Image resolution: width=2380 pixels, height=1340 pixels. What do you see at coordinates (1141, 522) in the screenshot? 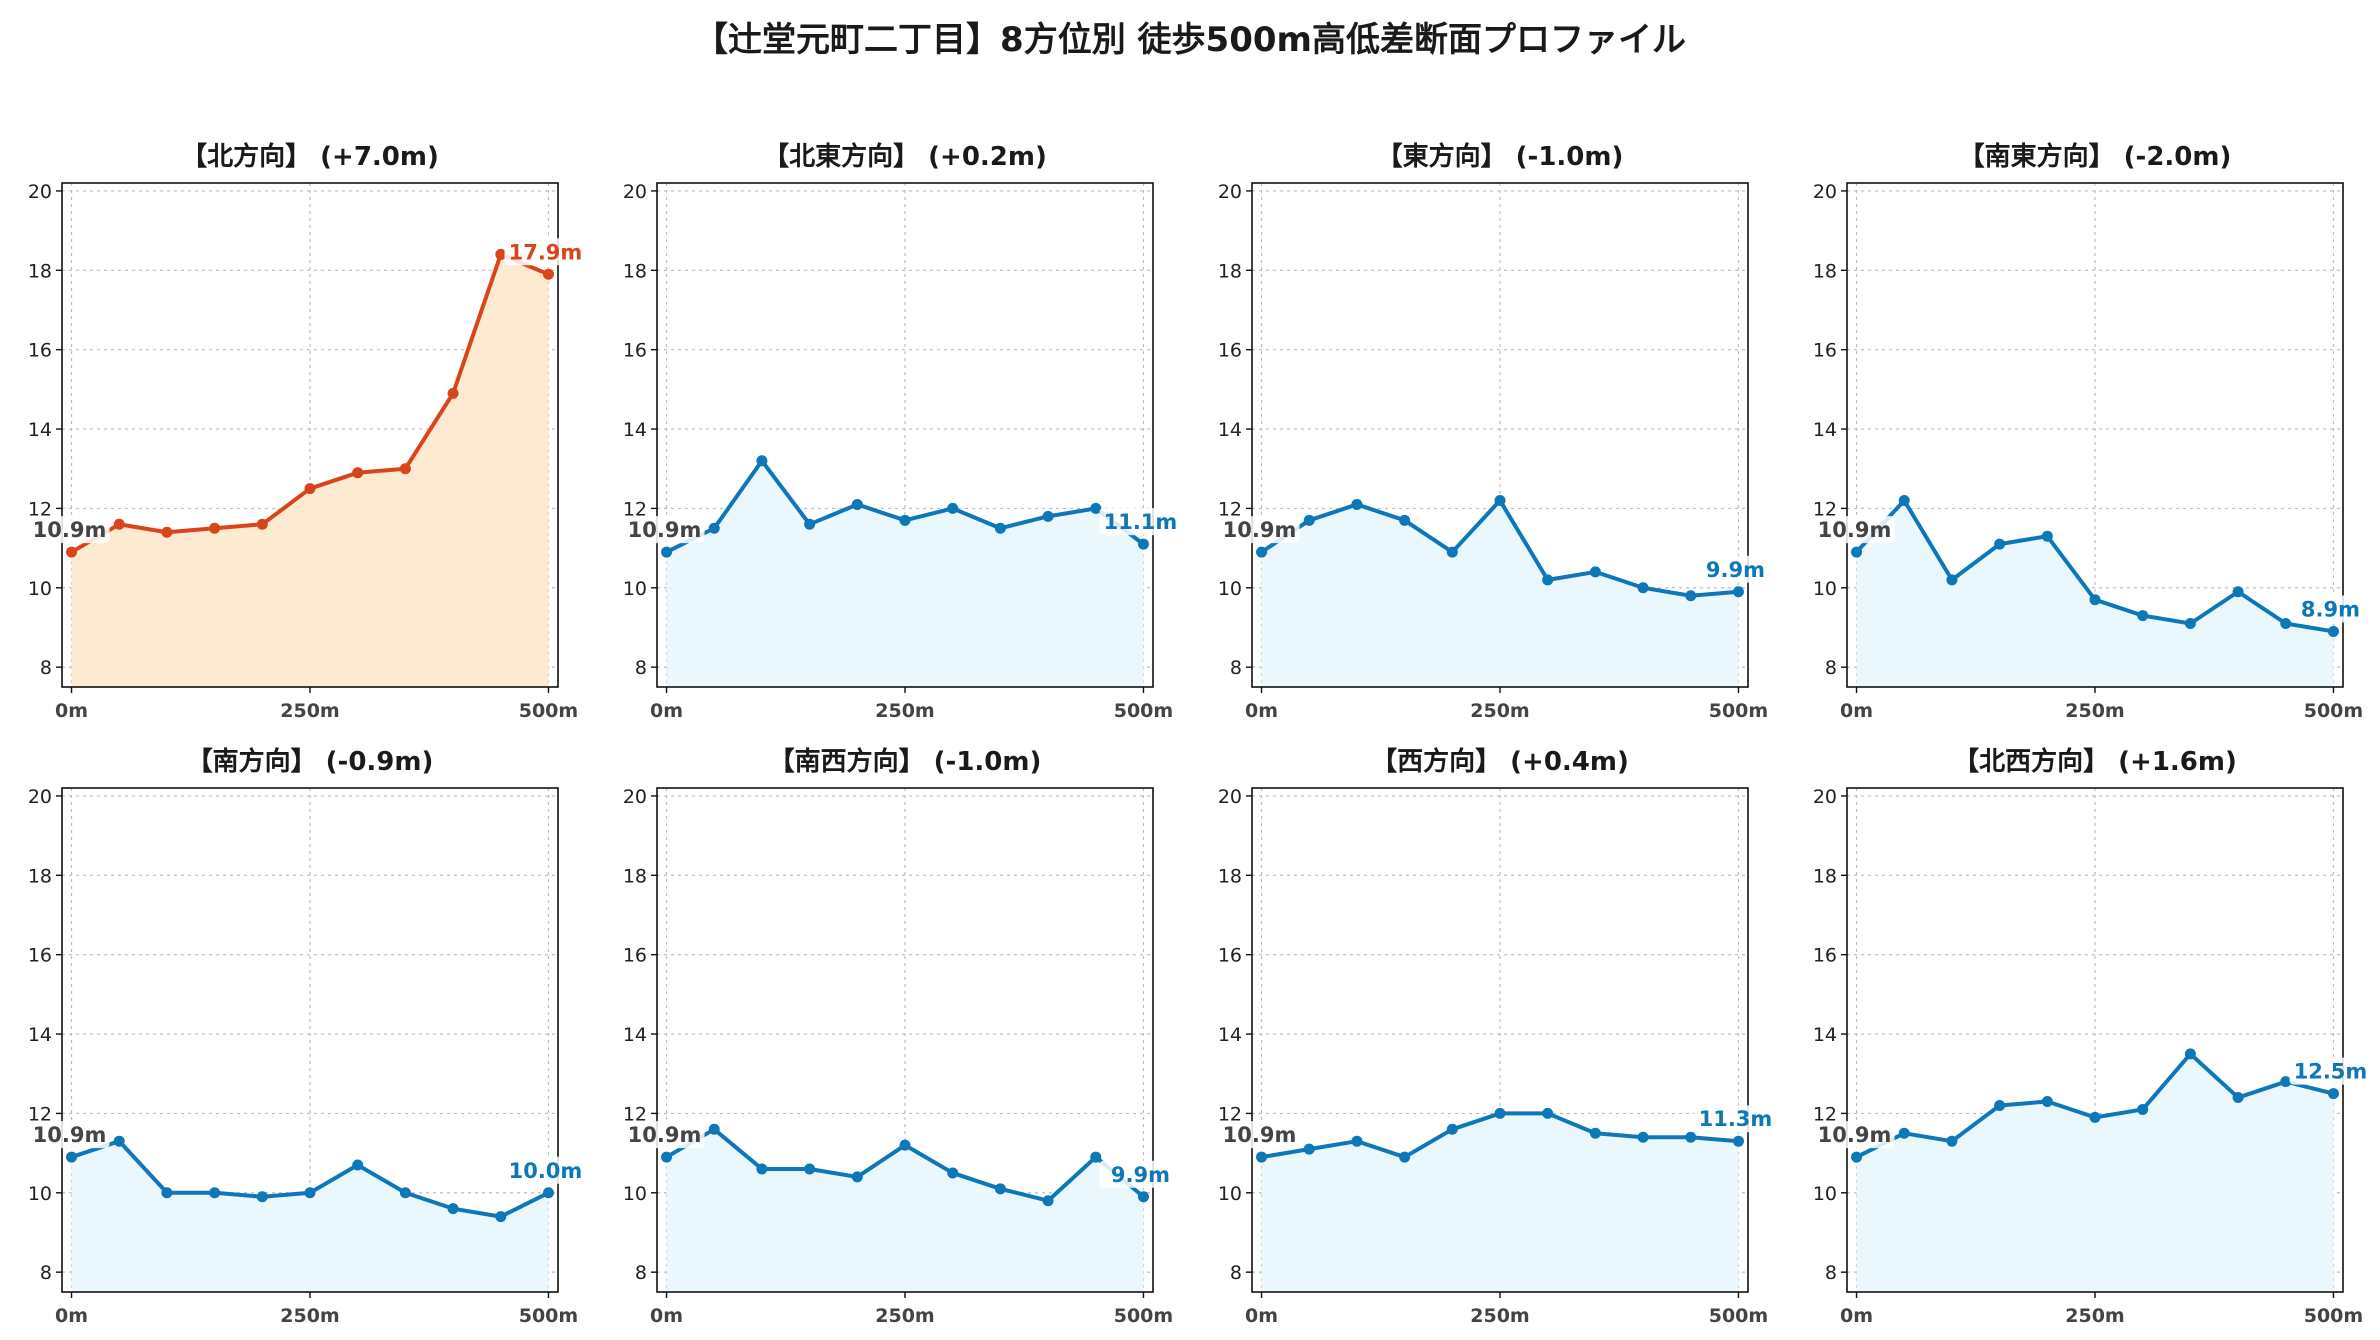
I see `end-label: 11.1m` at bounding box center [1141, 522].